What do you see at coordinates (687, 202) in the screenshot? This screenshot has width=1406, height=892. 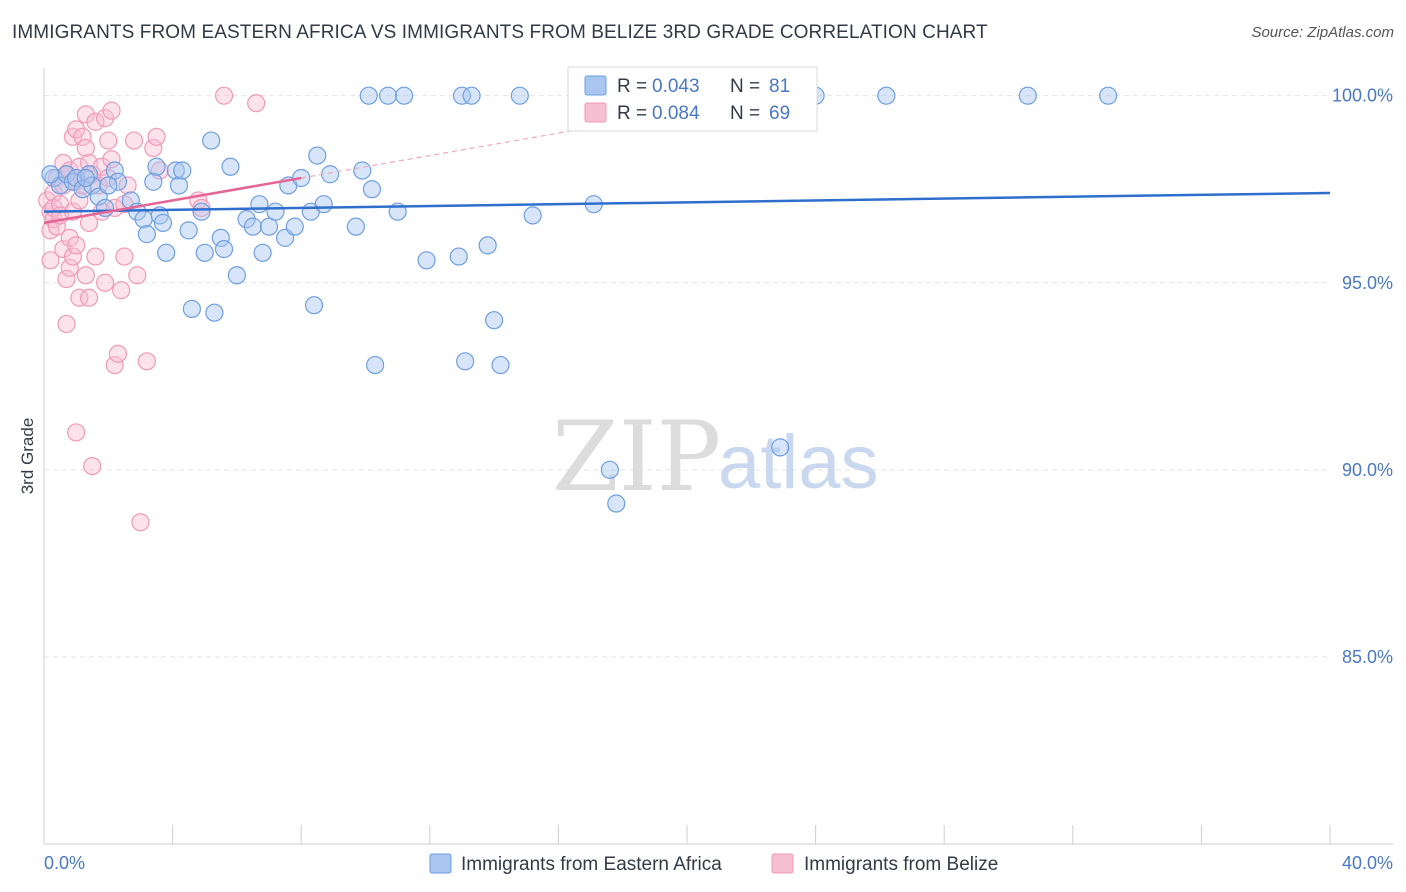 I see `trend-line-eastern-africa` at bounding box center [687, 202].